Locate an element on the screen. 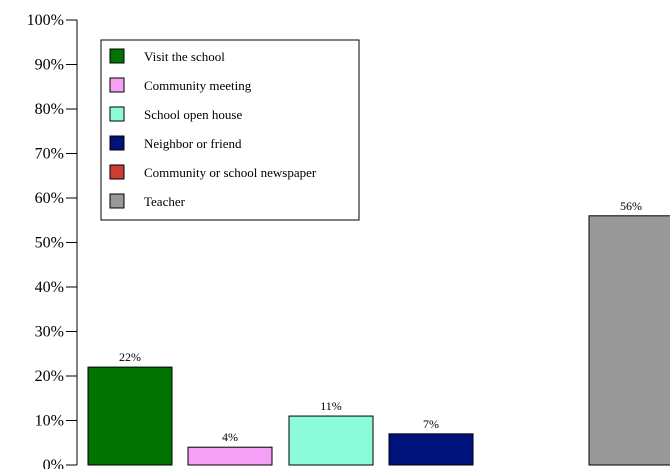 This screenshot has height=469, width=670. legend-label: Community or school newspaper is located at coordinates (230, 172).